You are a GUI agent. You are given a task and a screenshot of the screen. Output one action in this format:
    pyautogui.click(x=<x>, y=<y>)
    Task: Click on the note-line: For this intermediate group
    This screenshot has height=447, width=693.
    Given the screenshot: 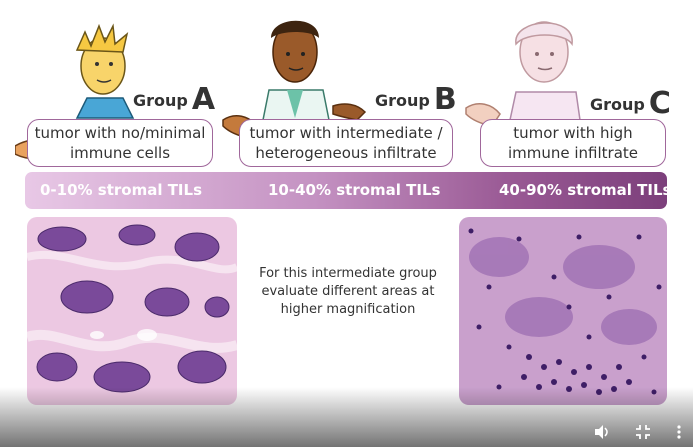 What is the action you would take?
    pyautogui.click(x=348, y=273)
    